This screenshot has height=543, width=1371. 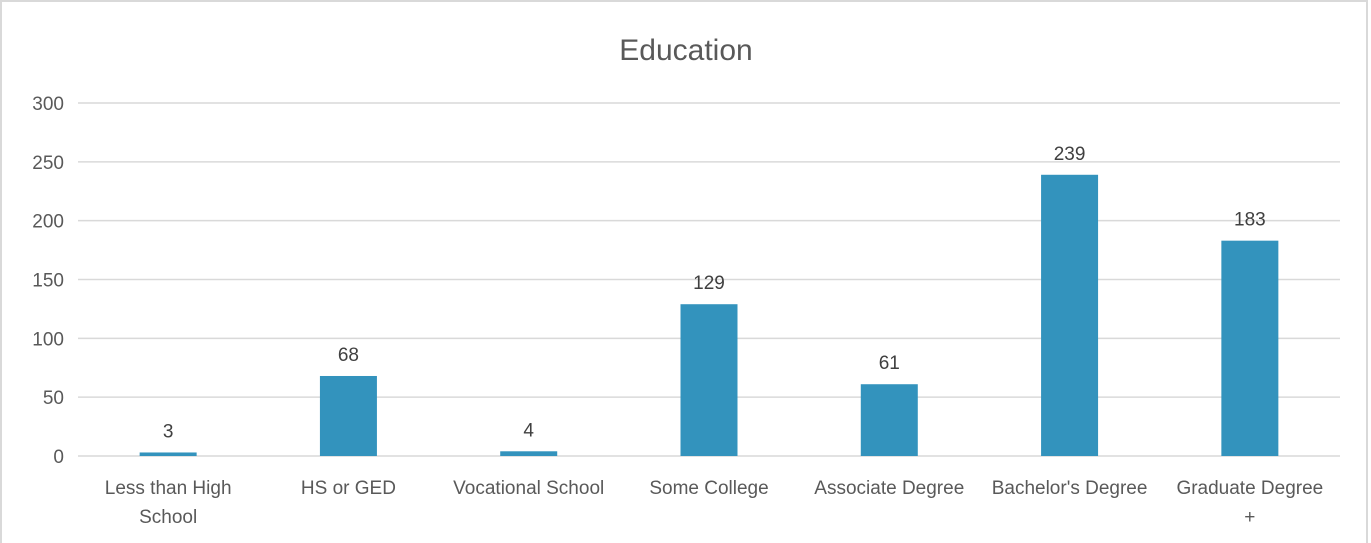 What do you see at coordinates (48, 339) in the screenshot?
I see `y-tick-label: 100` at bounding box center [48, 339].